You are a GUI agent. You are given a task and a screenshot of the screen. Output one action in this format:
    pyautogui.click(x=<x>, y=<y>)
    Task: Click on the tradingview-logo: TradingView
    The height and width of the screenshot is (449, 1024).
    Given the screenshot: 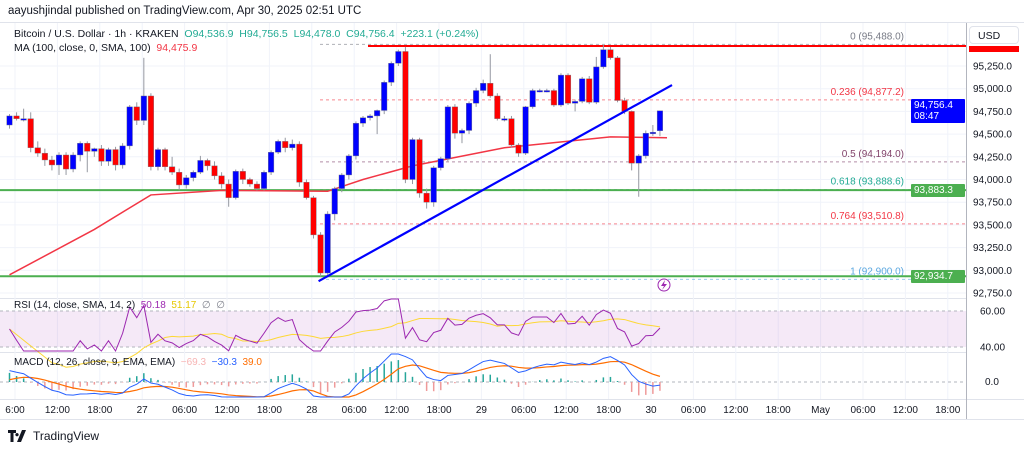 What is the action you would take?
    pyautogui.click(x=53, y=436)
    